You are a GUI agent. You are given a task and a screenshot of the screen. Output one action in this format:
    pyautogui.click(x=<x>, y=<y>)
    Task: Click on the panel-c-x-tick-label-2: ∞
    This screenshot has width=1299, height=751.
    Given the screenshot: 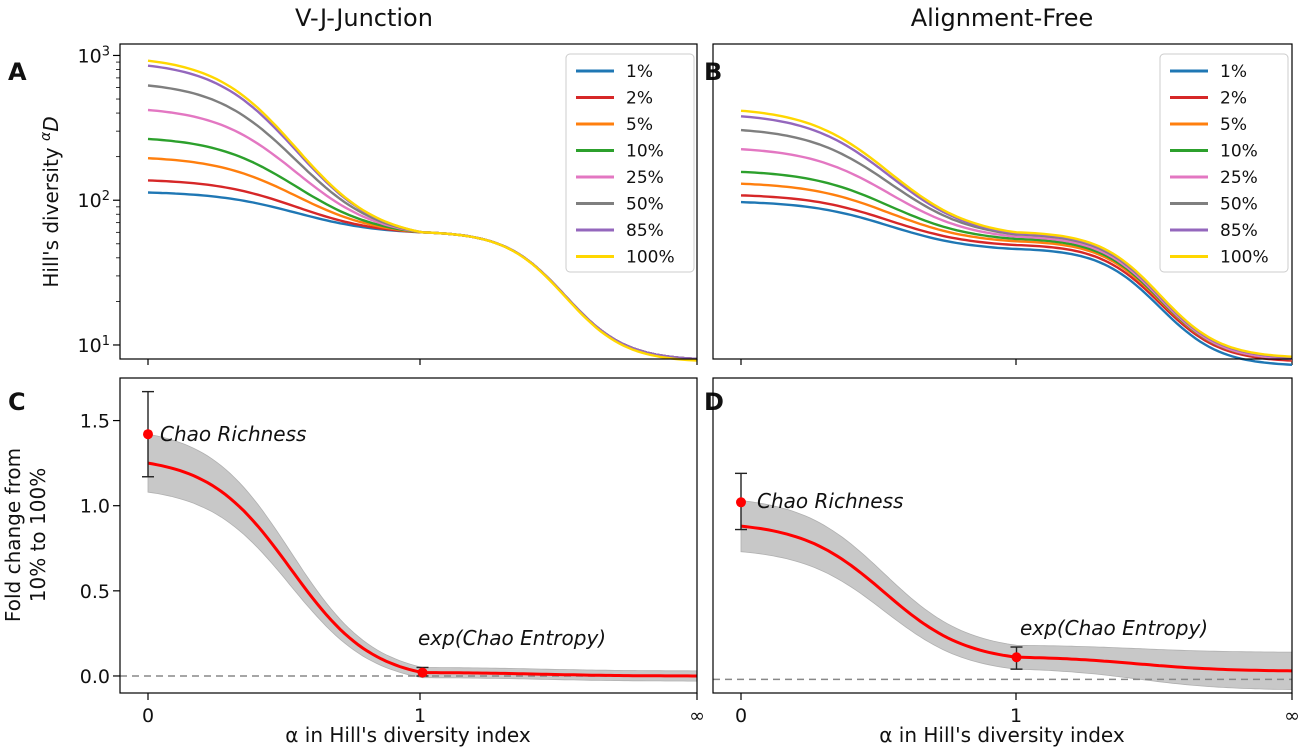 What is the action you would take?
    pyautogui.click(x=697, y=716)
    